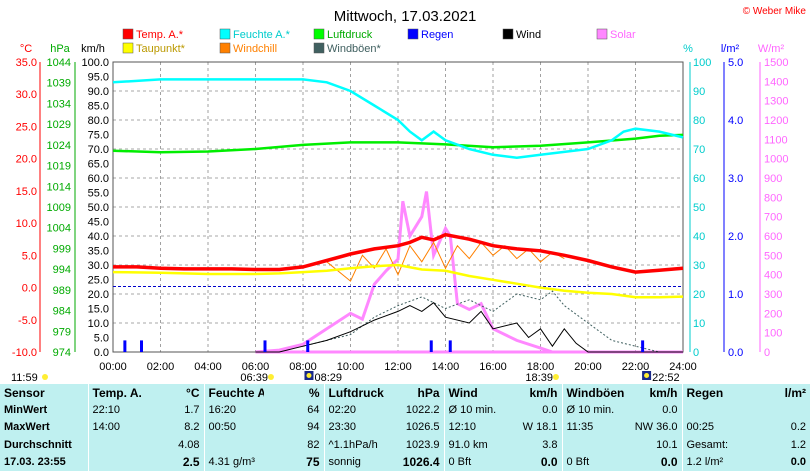  What do you see at coordinates (776, 102) in the screenshot?
I see `solar-tick-label: 1300` at bounding box center [776, 102].